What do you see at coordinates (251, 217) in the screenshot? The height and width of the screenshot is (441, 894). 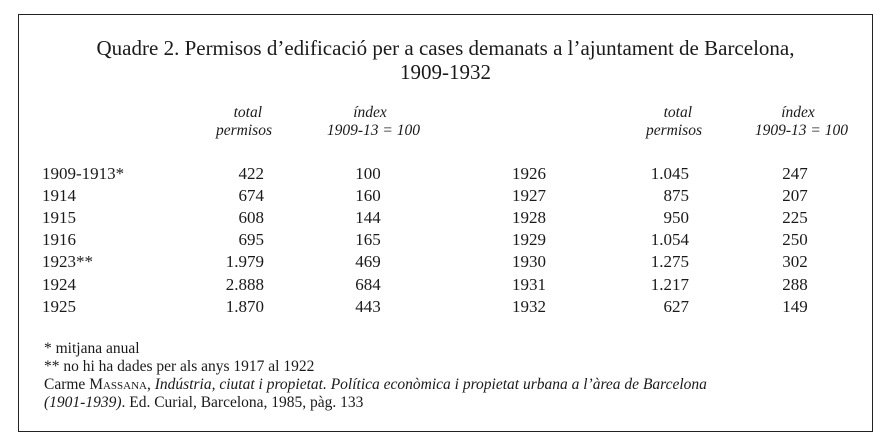 I see `row-total: 608` at bounding box center [251, 217].